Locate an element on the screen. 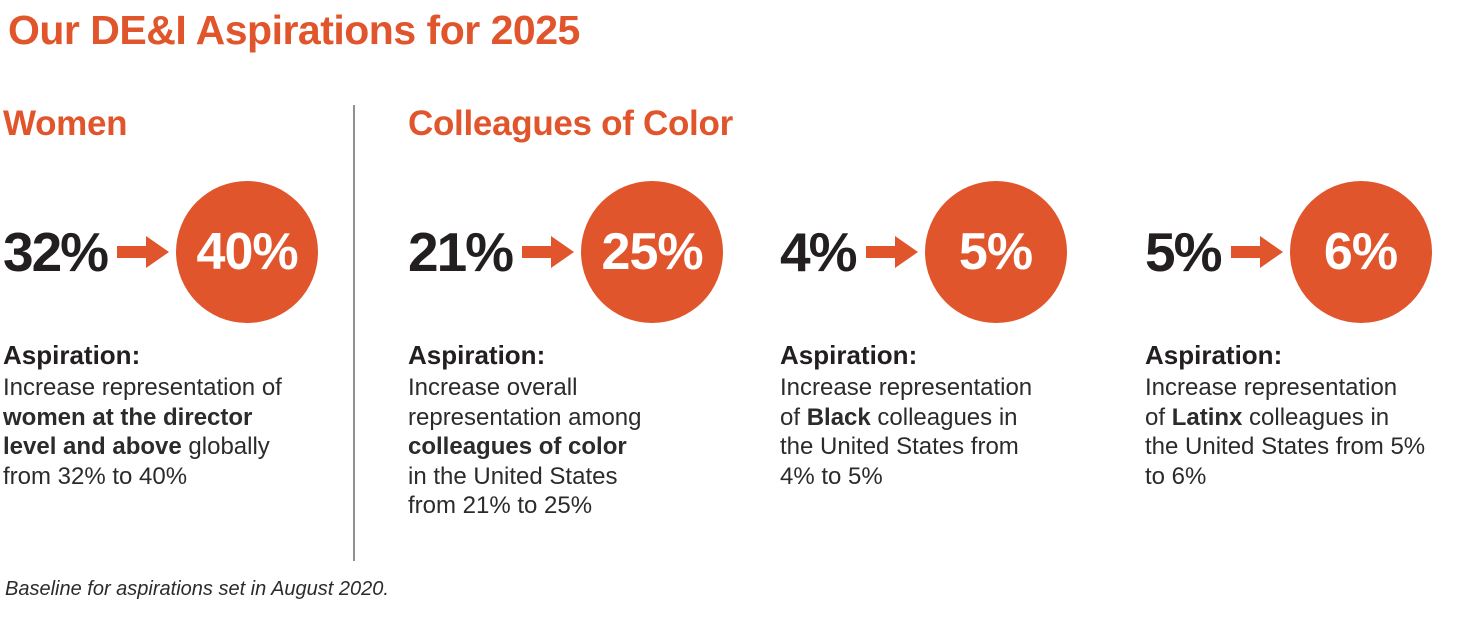 This screenshot has height=620, width=1459. target-value-circle: 5% is located at coordinates (995, 252).